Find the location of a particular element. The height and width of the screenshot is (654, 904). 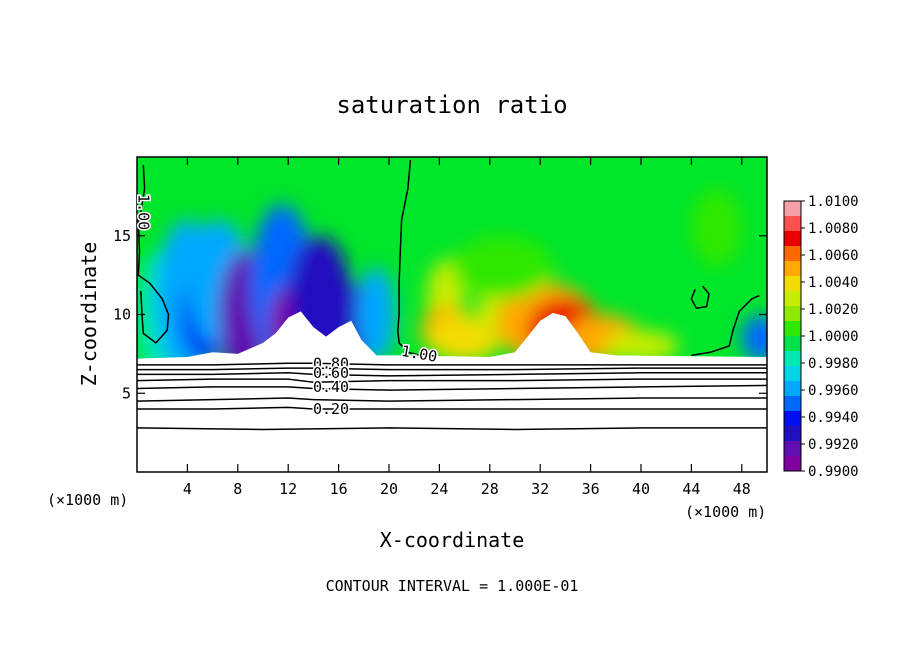

contour-line-0.3 is located at coordinates (452, 399).